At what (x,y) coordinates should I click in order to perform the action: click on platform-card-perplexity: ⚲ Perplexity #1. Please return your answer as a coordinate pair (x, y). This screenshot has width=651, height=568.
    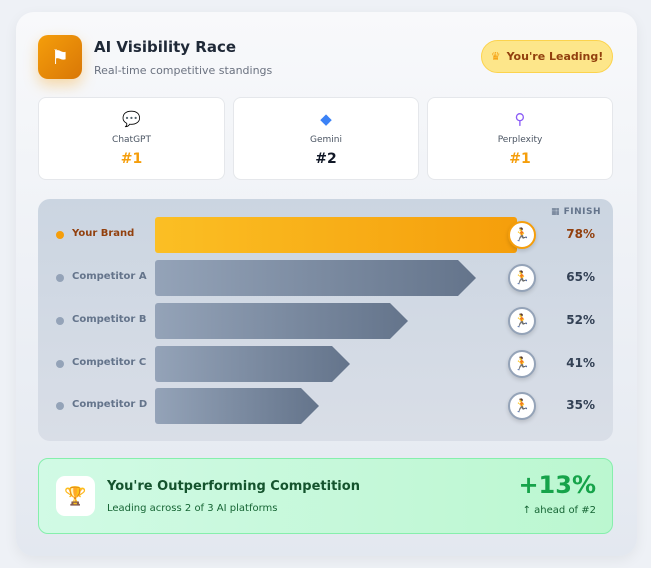
    Looking at the image, I should click on (520, 138).